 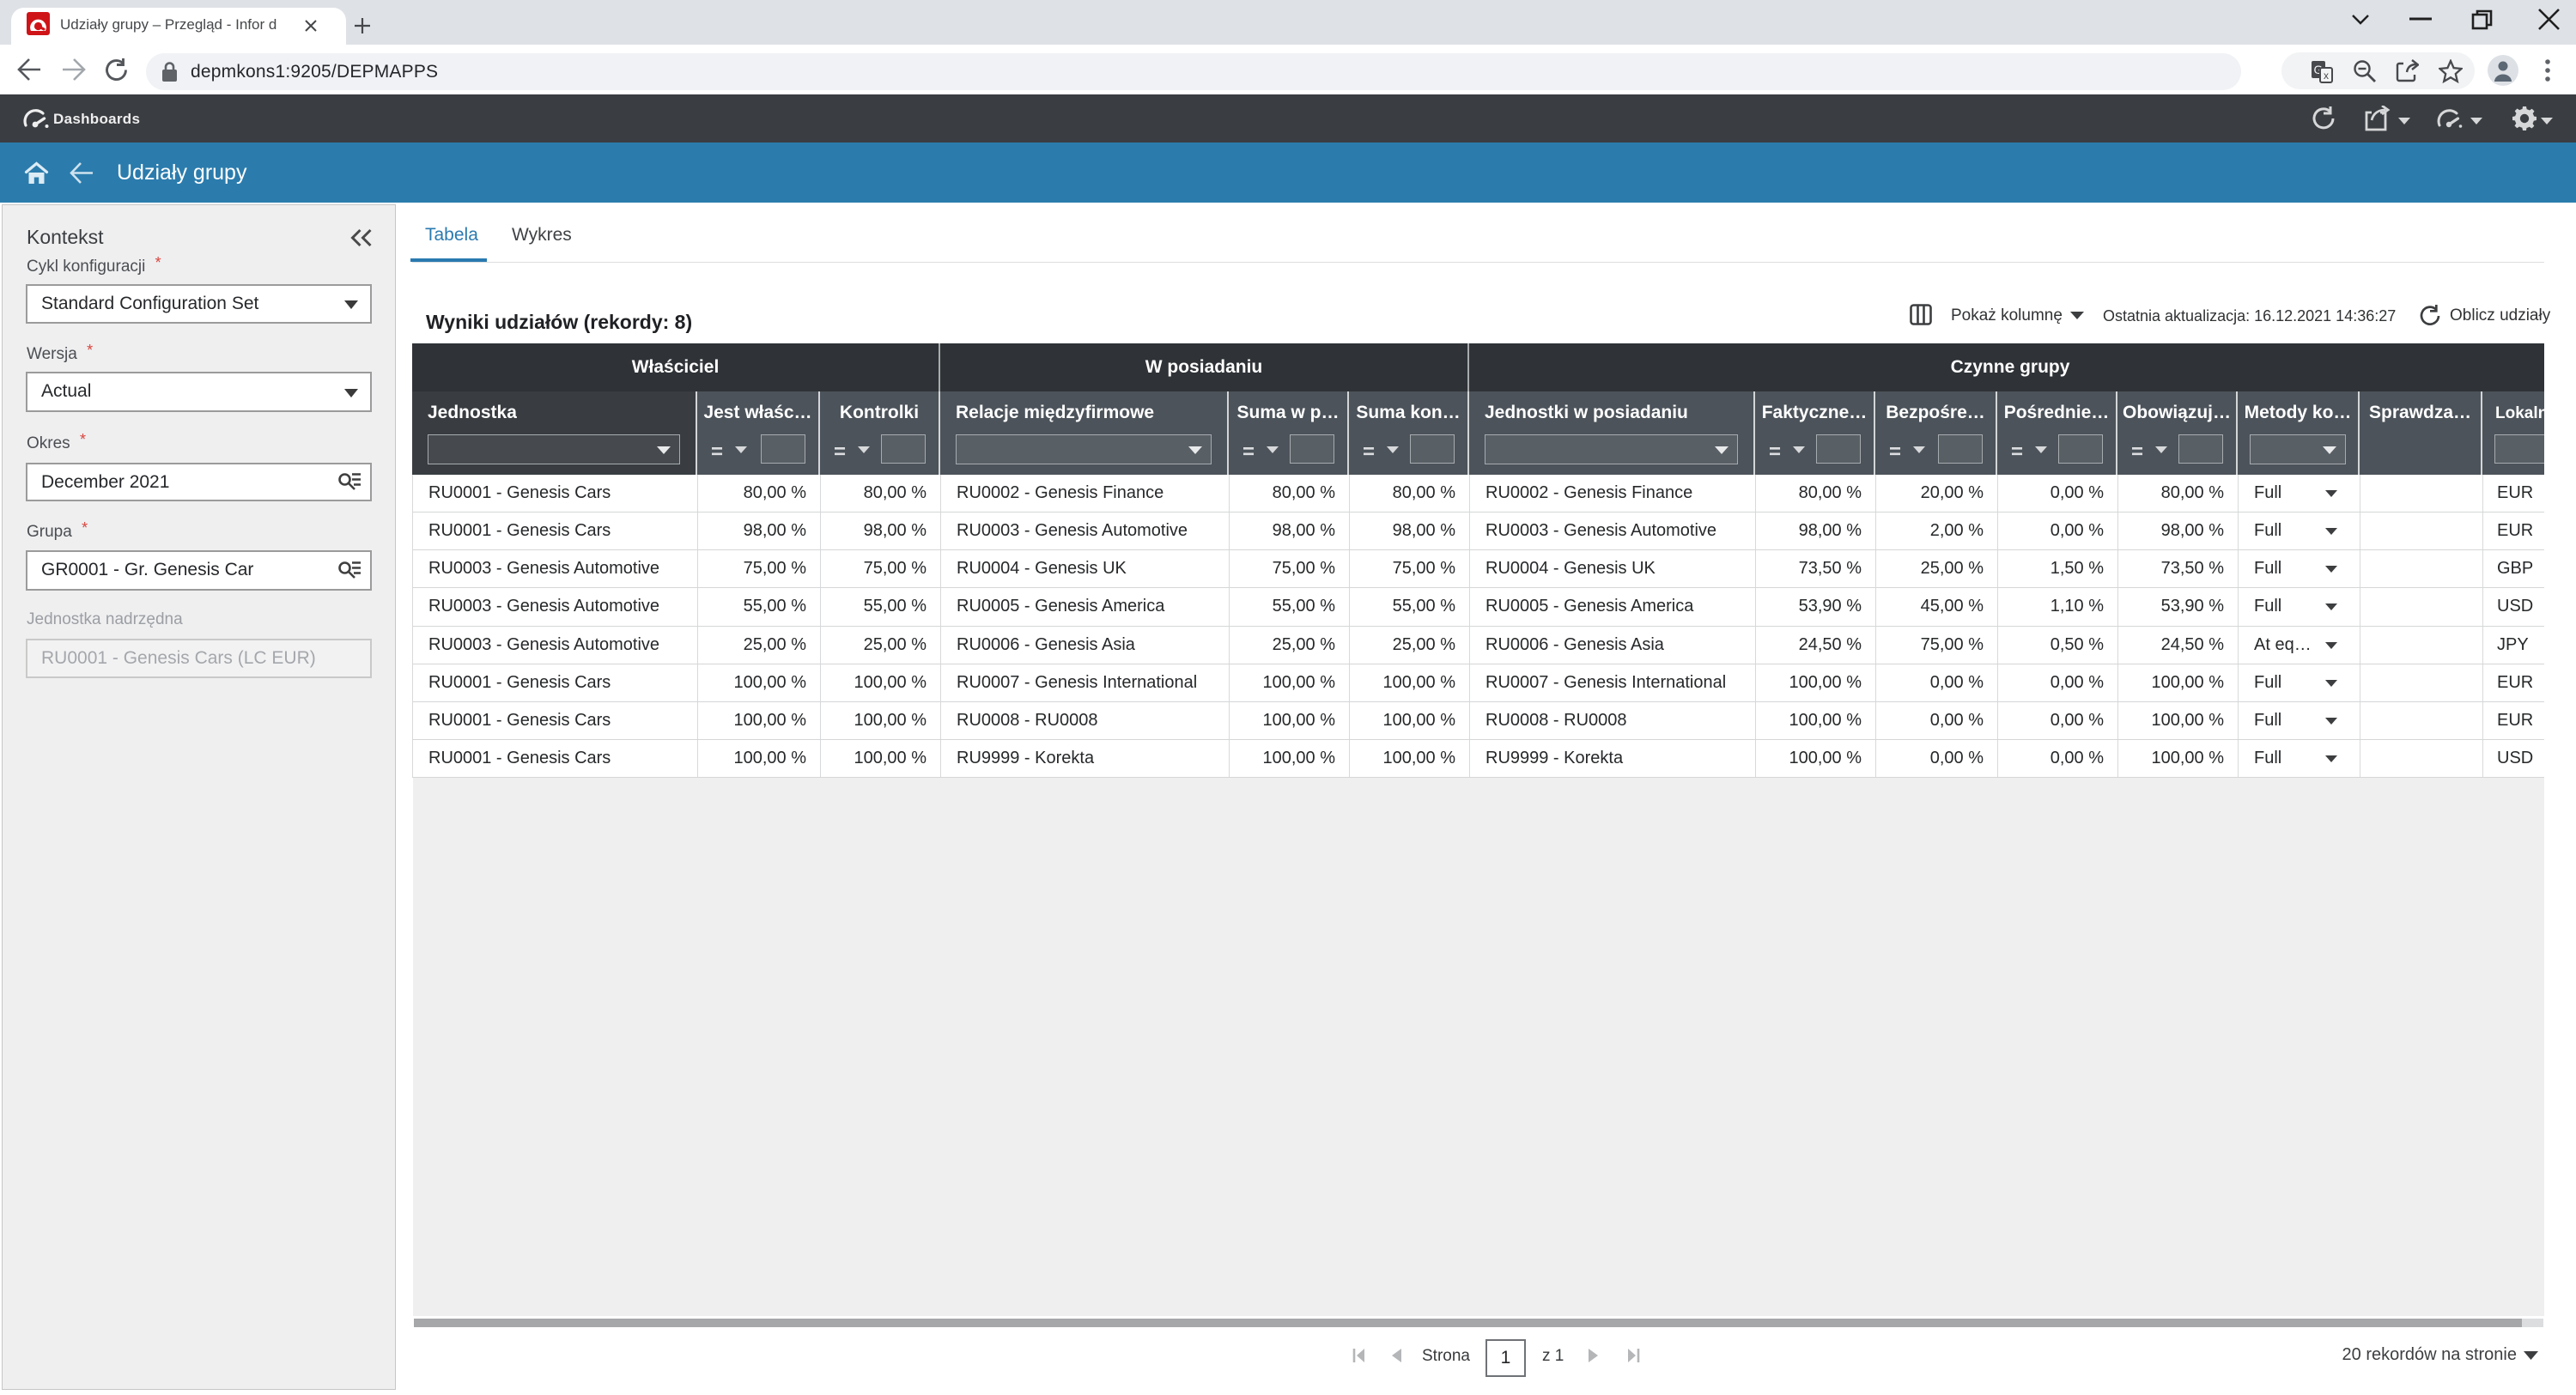 What do you see at coordinates (2319, 69) in the screenshot?
I see `svg-text: G` at bounding box center [2319, 69].